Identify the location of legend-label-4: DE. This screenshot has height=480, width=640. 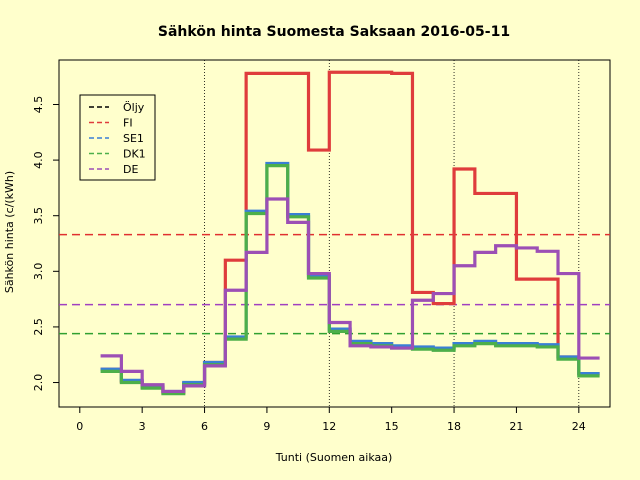
(130, 169).